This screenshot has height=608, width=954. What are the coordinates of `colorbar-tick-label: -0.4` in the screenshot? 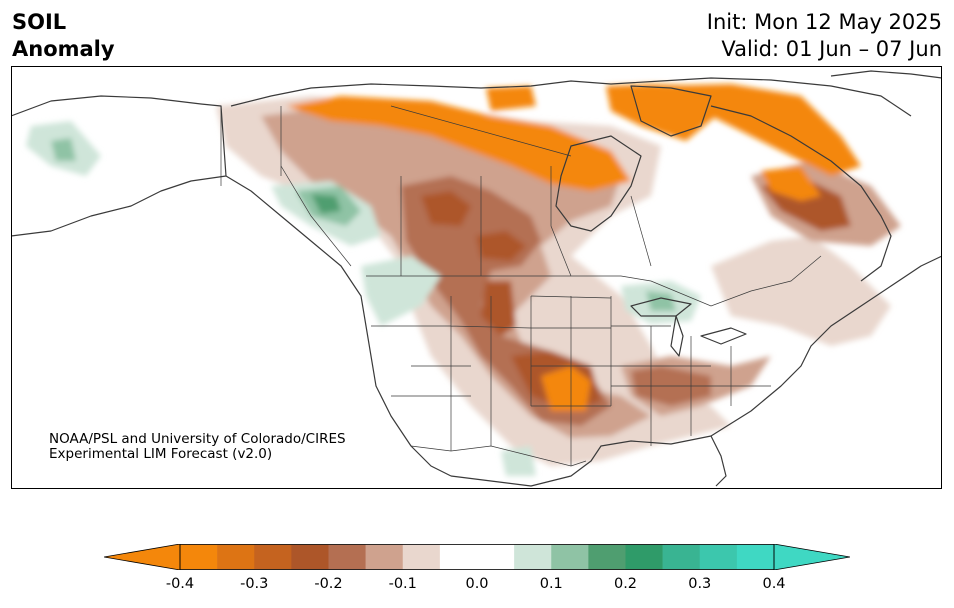 It's located at (180, 584).